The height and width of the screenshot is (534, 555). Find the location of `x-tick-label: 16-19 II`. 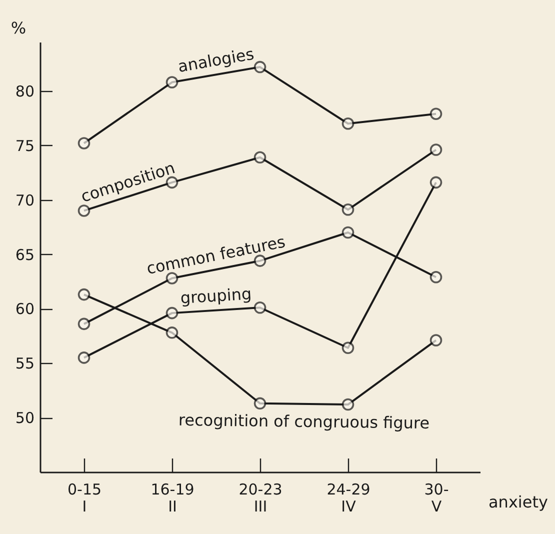

x-tick-label: 16-19 II is located at coordinates (172, 498).